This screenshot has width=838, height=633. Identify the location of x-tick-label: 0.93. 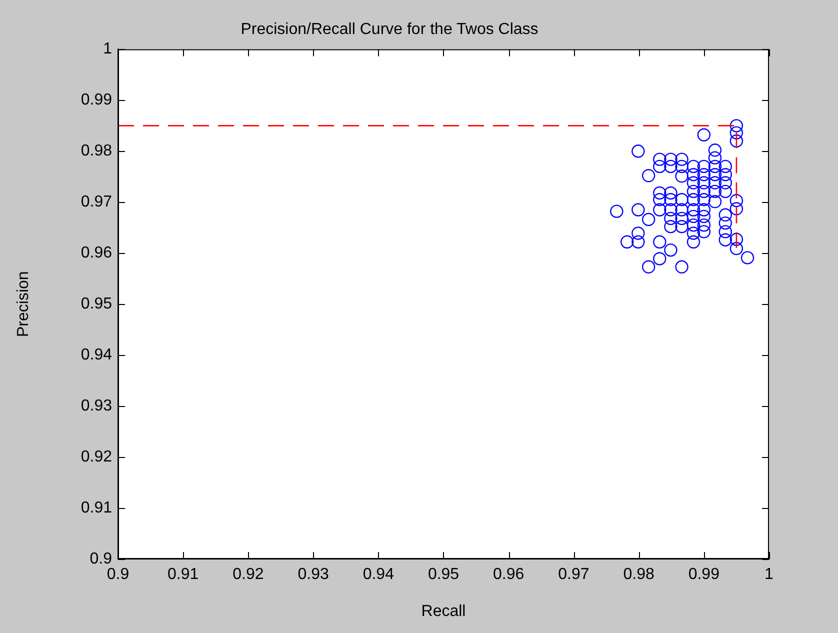
(313, 575).